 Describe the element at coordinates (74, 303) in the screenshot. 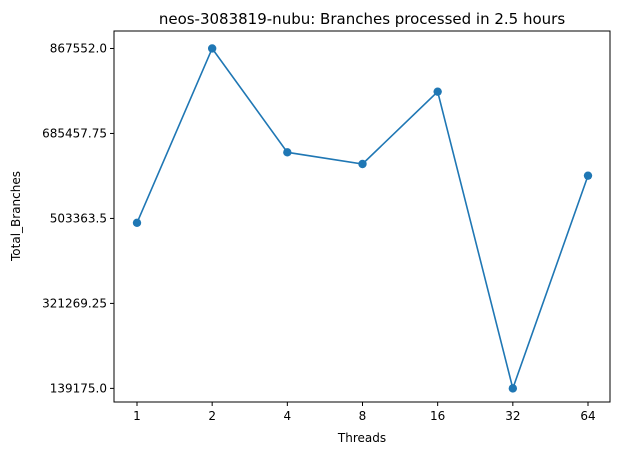

I see `y-tick-label: 321269.25` at that location.